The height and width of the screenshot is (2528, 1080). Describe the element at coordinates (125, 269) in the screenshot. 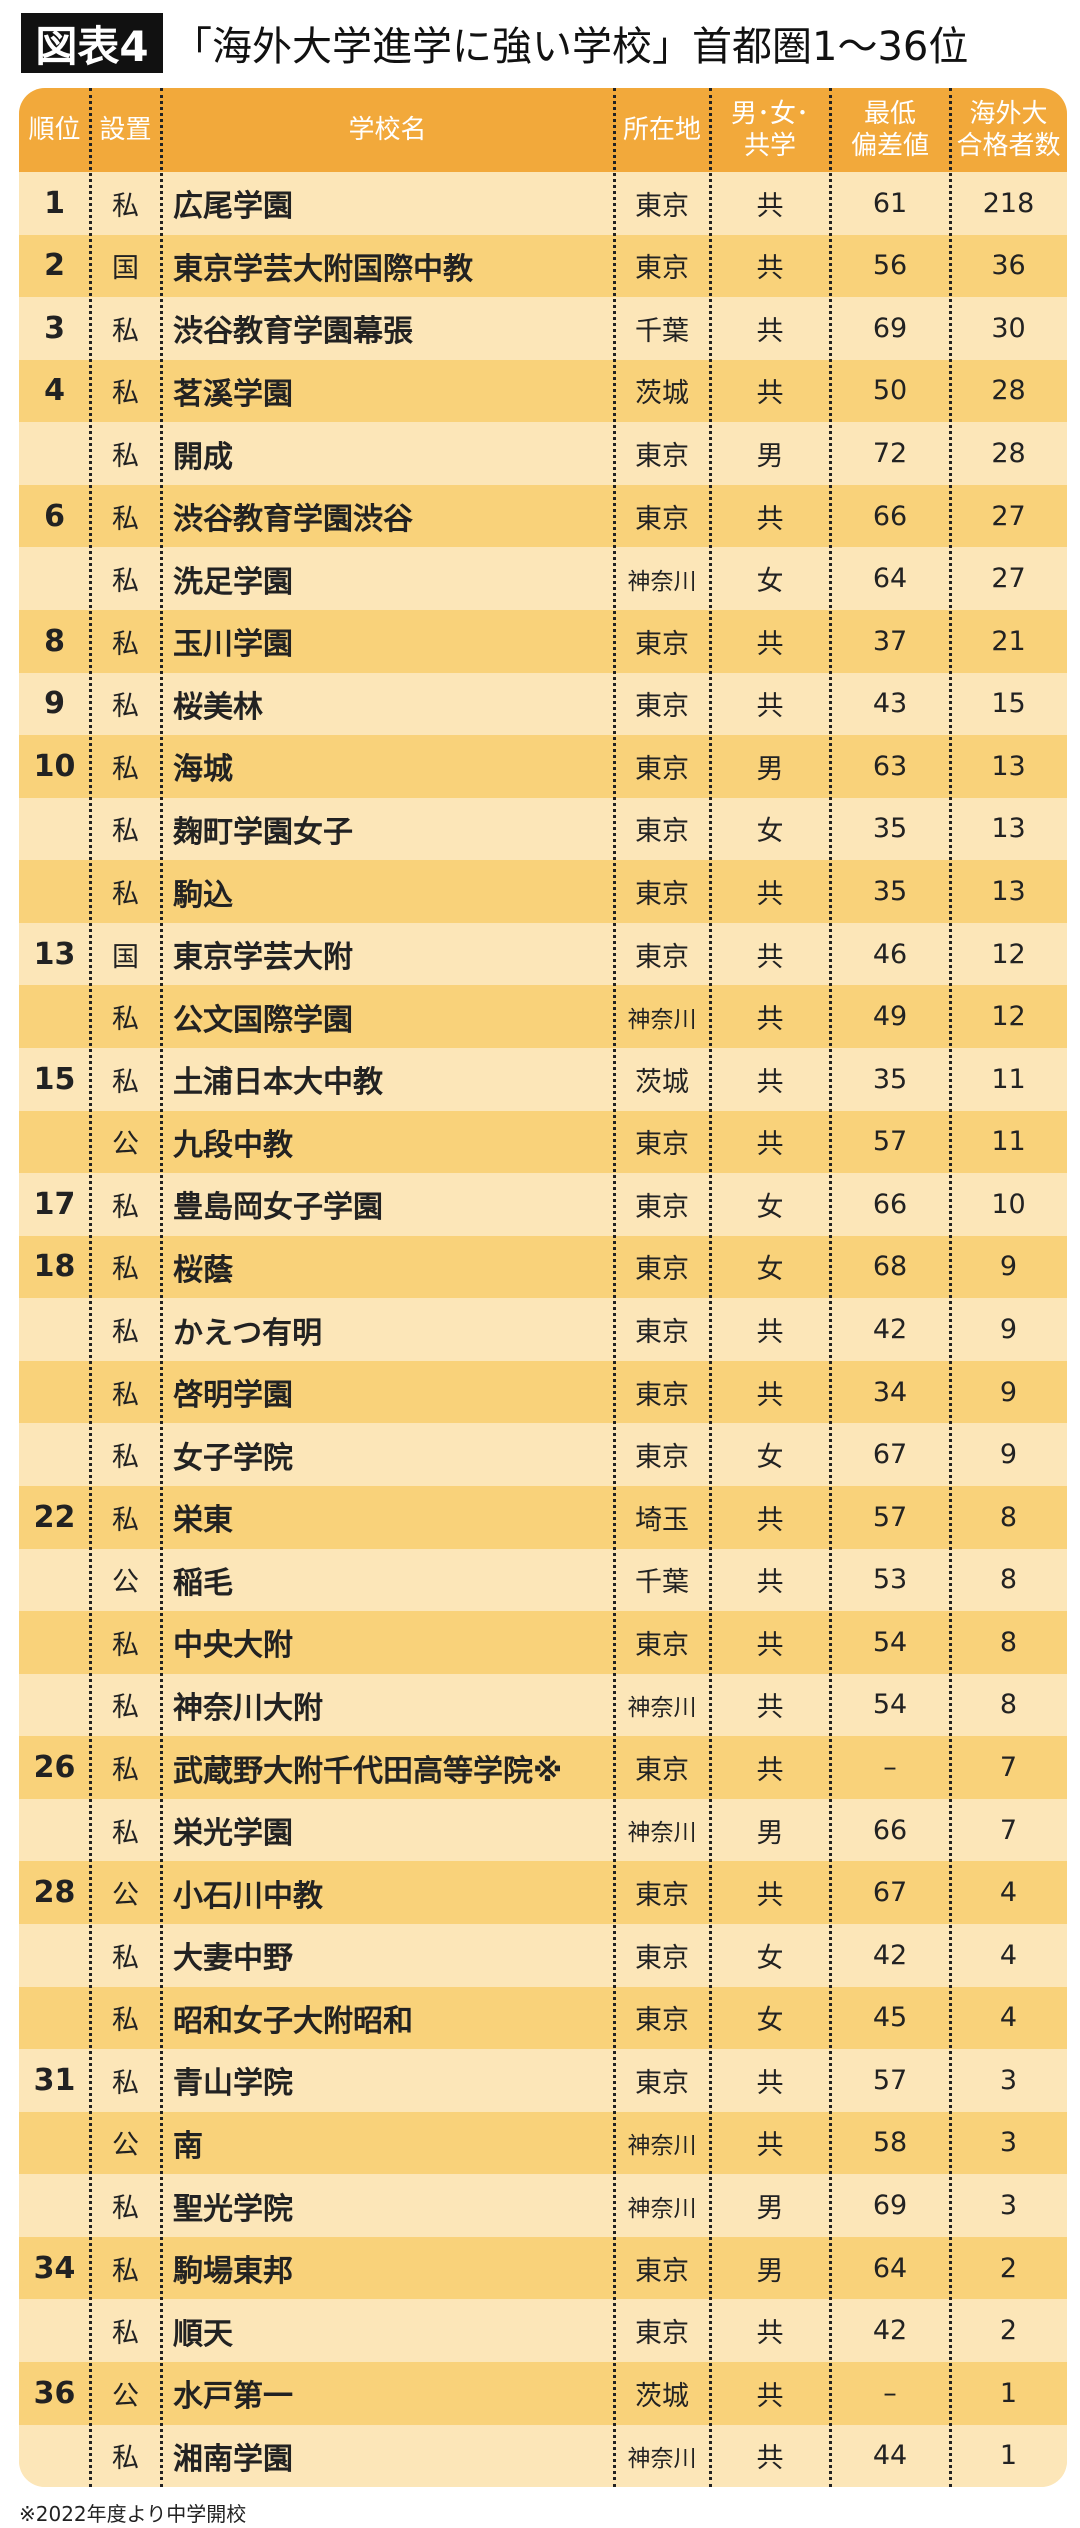

I see `type-cell: 国` at that location.